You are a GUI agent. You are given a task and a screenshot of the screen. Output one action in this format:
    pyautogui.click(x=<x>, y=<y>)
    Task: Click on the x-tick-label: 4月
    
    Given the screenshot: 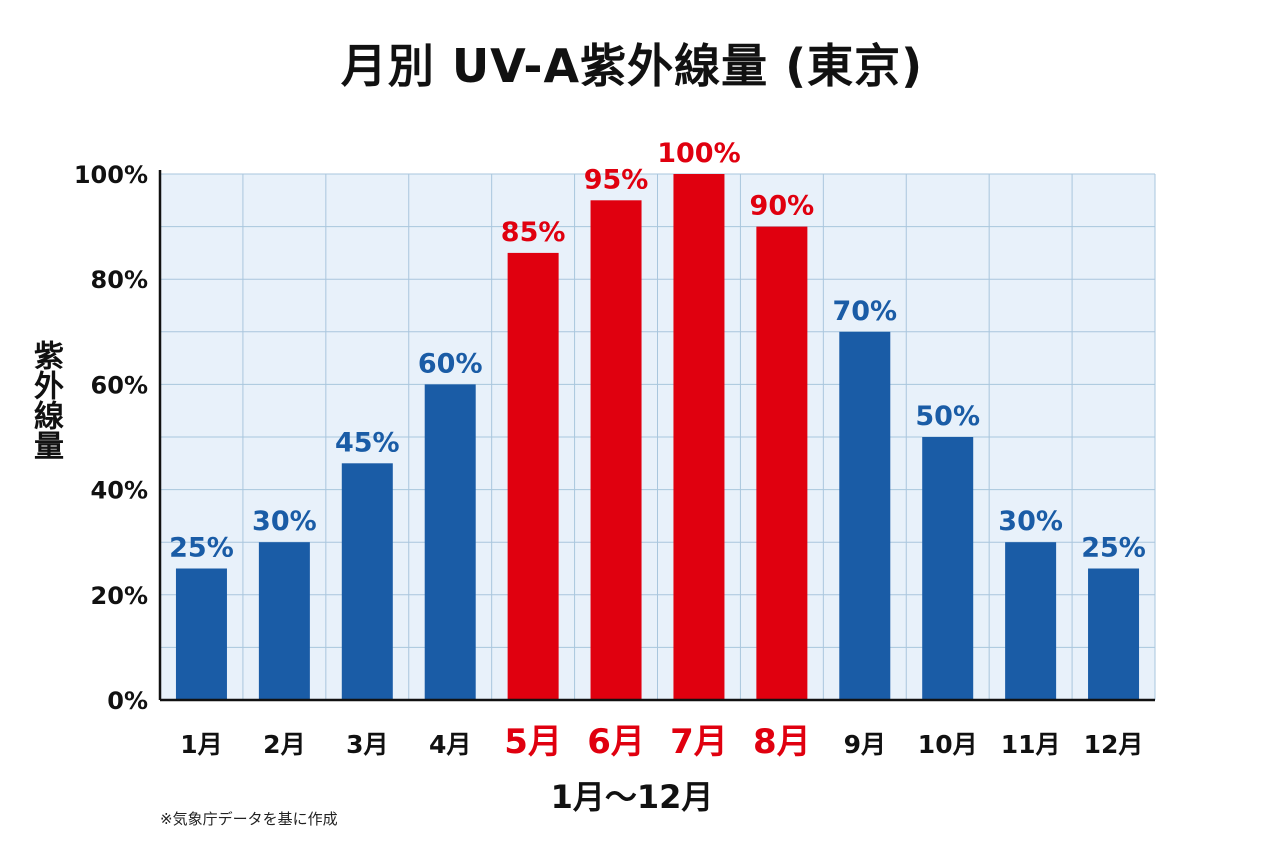 What is the action you would take?
    pyautogui.click(x=450, y=744)
    